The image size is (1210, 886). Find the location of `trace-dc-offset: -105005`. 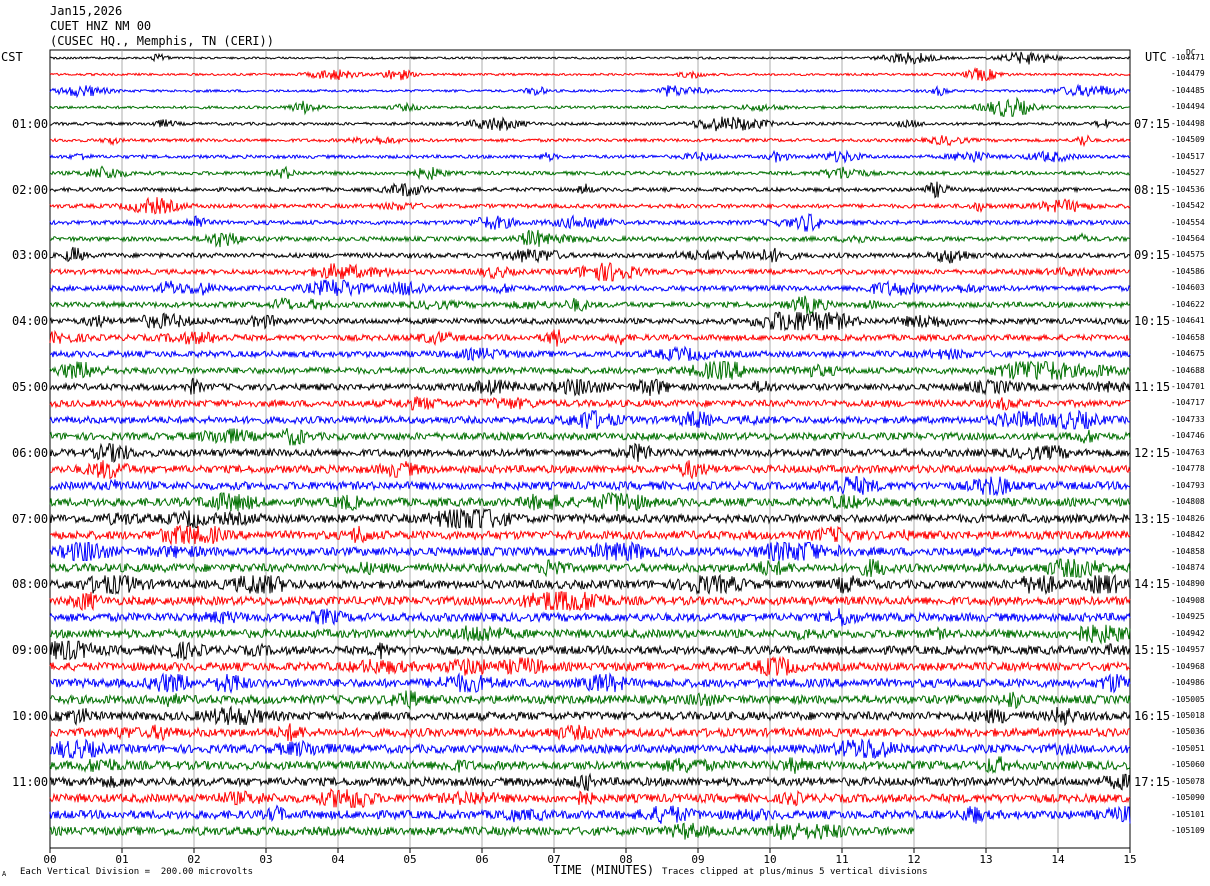

trace-dc-offset: -105005 is located at coordinates (1188, 699).